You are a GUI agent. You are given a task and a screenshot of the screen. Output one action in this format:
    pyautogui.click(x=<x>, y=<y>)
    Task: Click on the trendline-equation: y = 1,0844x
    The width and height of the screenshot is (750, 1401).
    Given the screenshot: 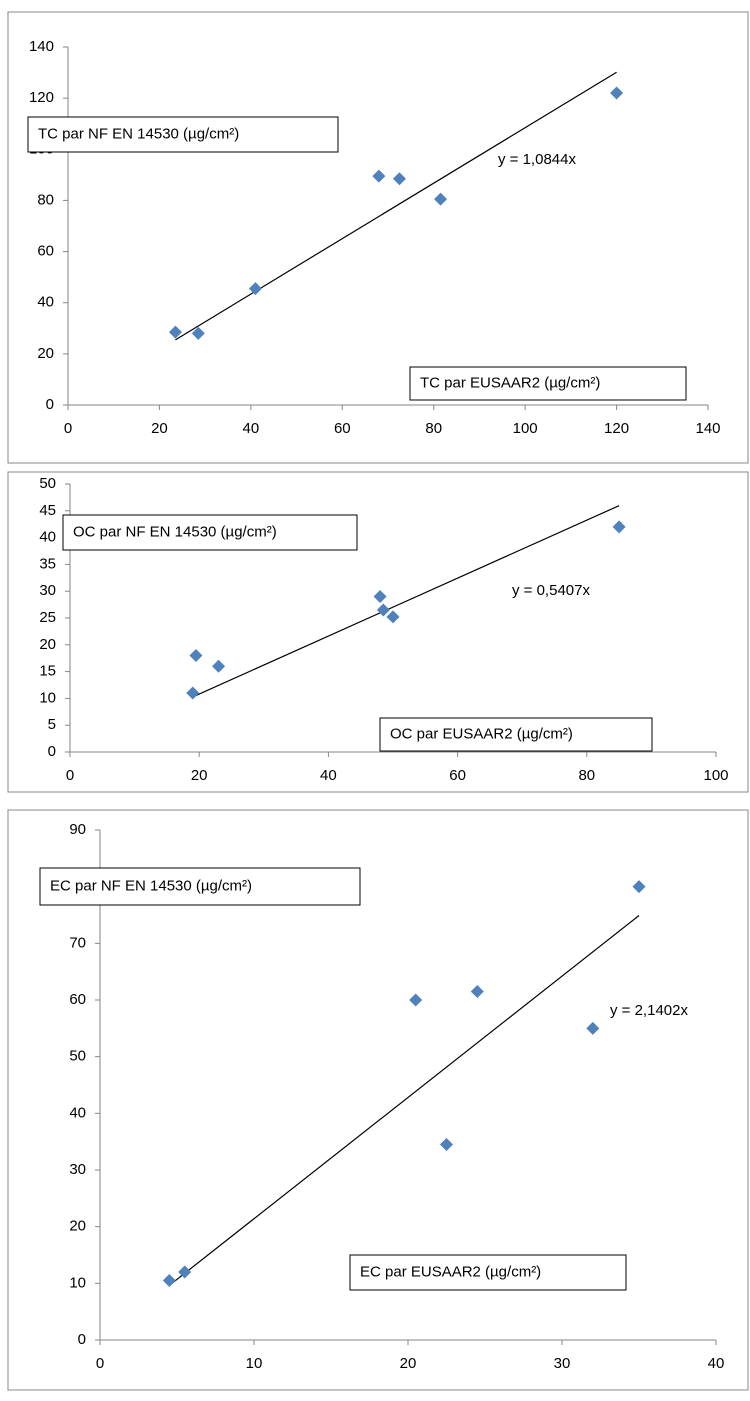 What is the action you would take?
    pyautogui.click(x=537, y=159)
    